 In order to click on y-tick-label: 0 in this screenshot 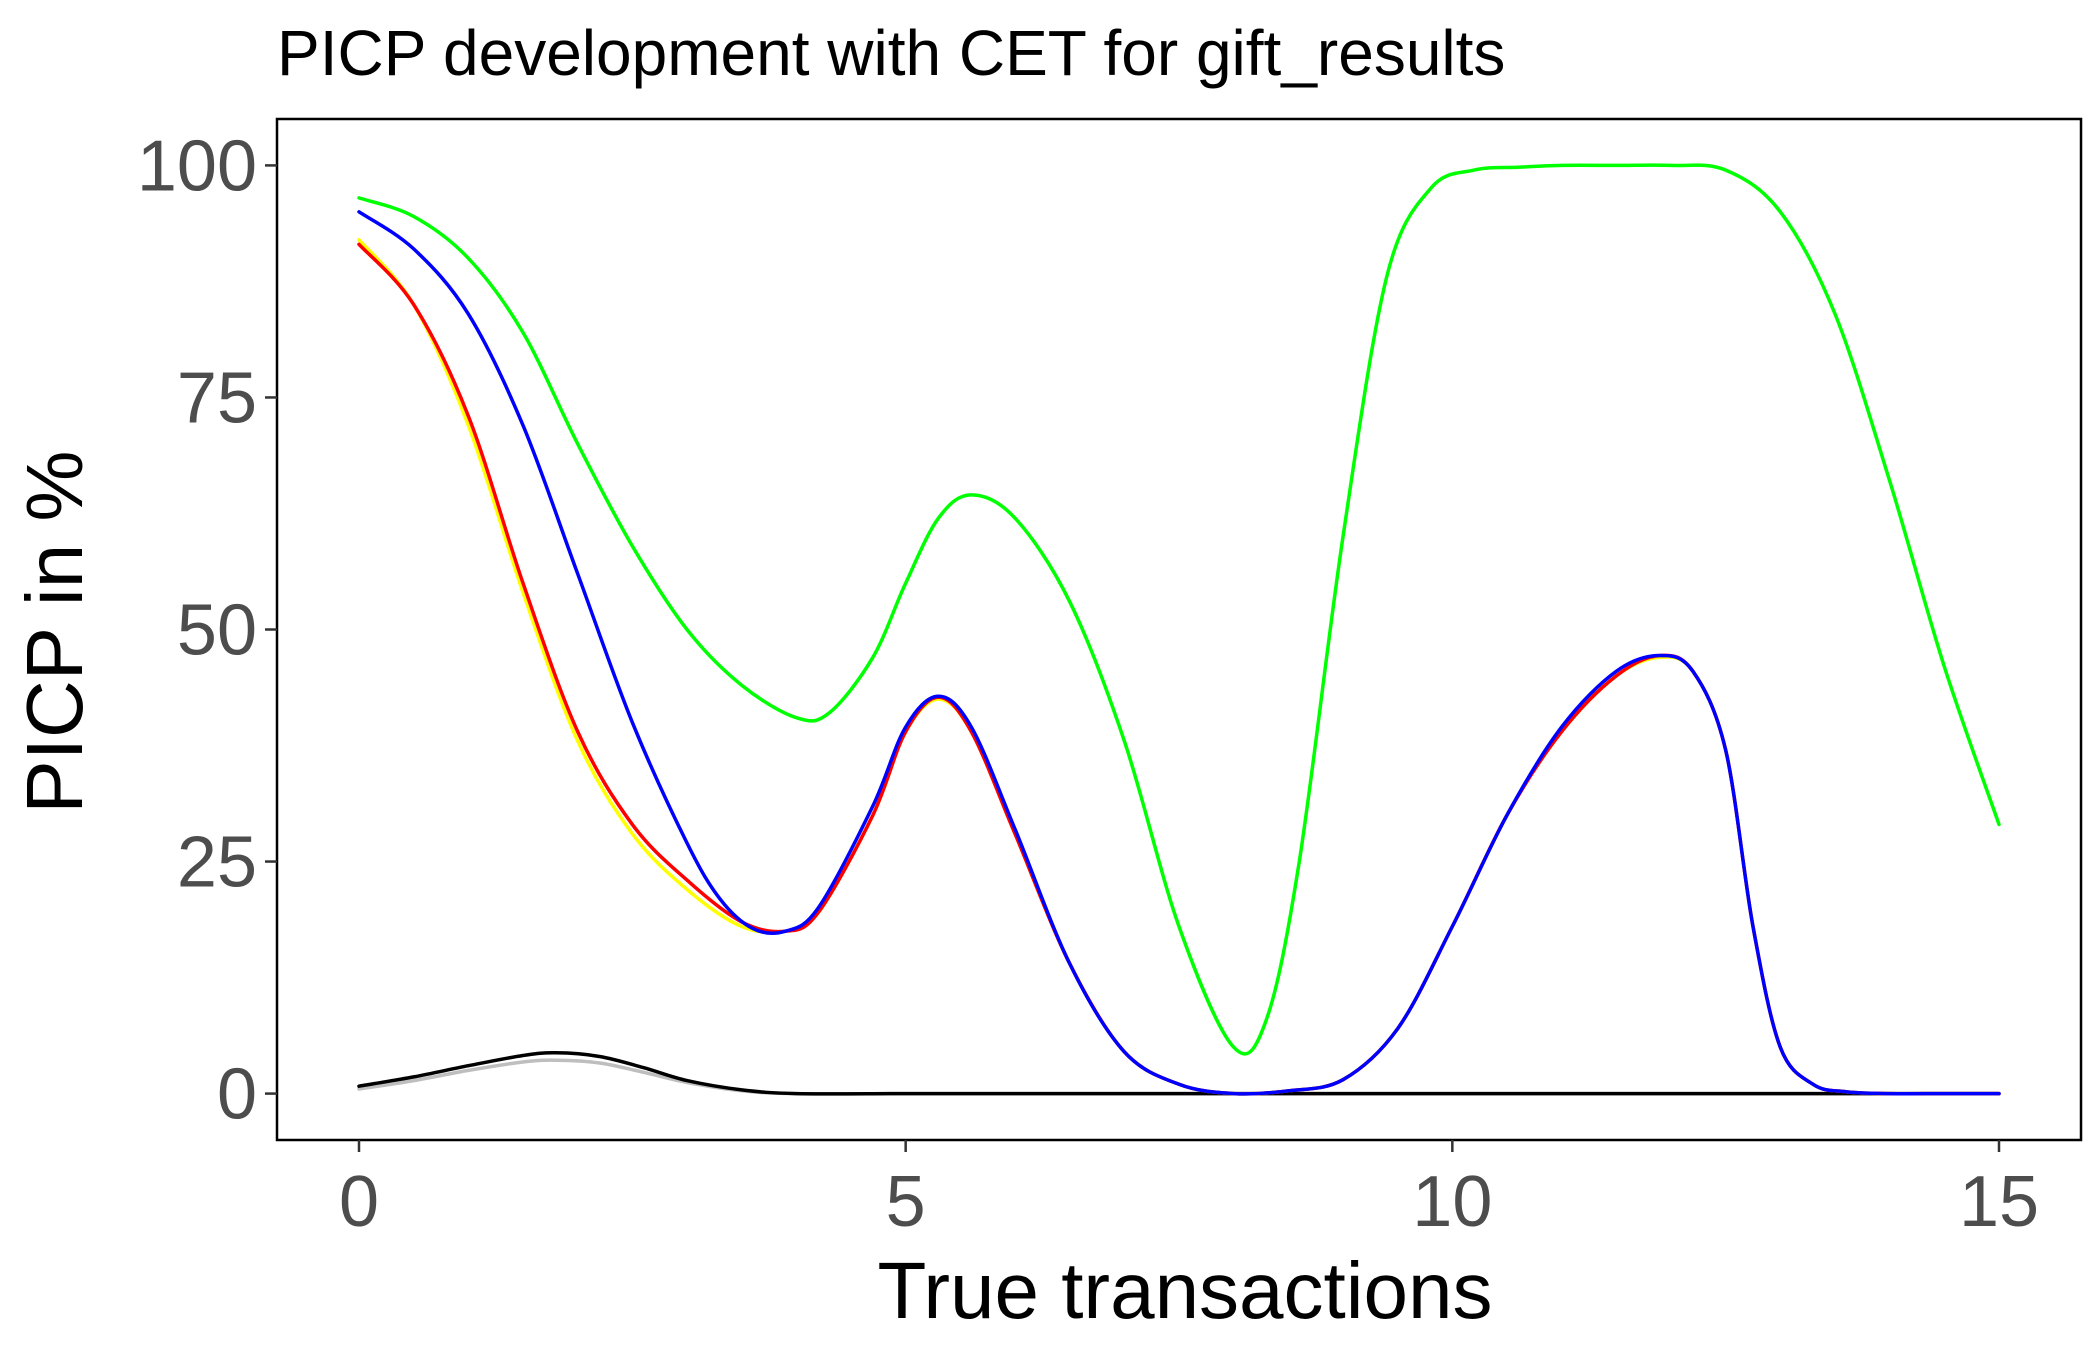, I will do `click(237, 1095)`.